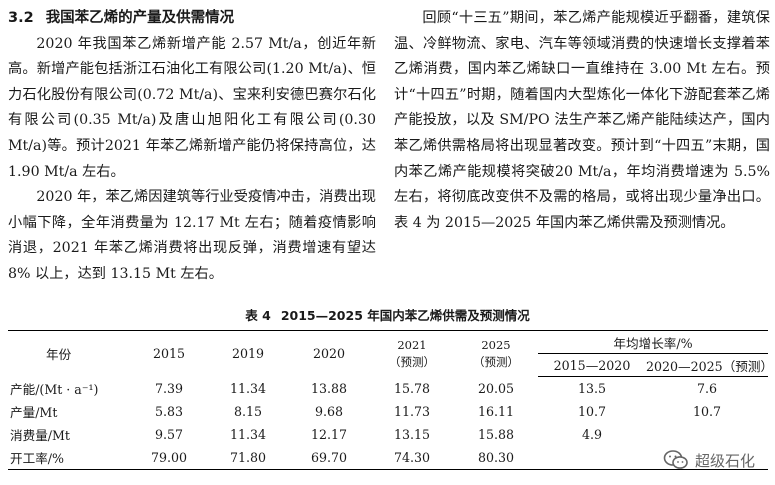 The height and width of the screenshot is (485, 775). Describe the element at coordinates (675, 459) in the screenshot. I see `wechat-icon` at that location.